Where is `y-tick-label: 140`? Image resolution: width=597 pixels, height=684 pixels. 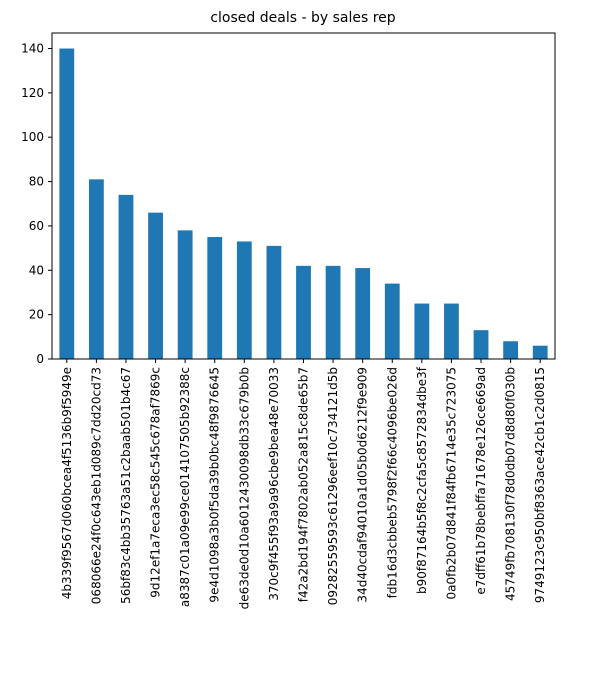
y-tick-label: 140 is located at coordinates (32, 49).